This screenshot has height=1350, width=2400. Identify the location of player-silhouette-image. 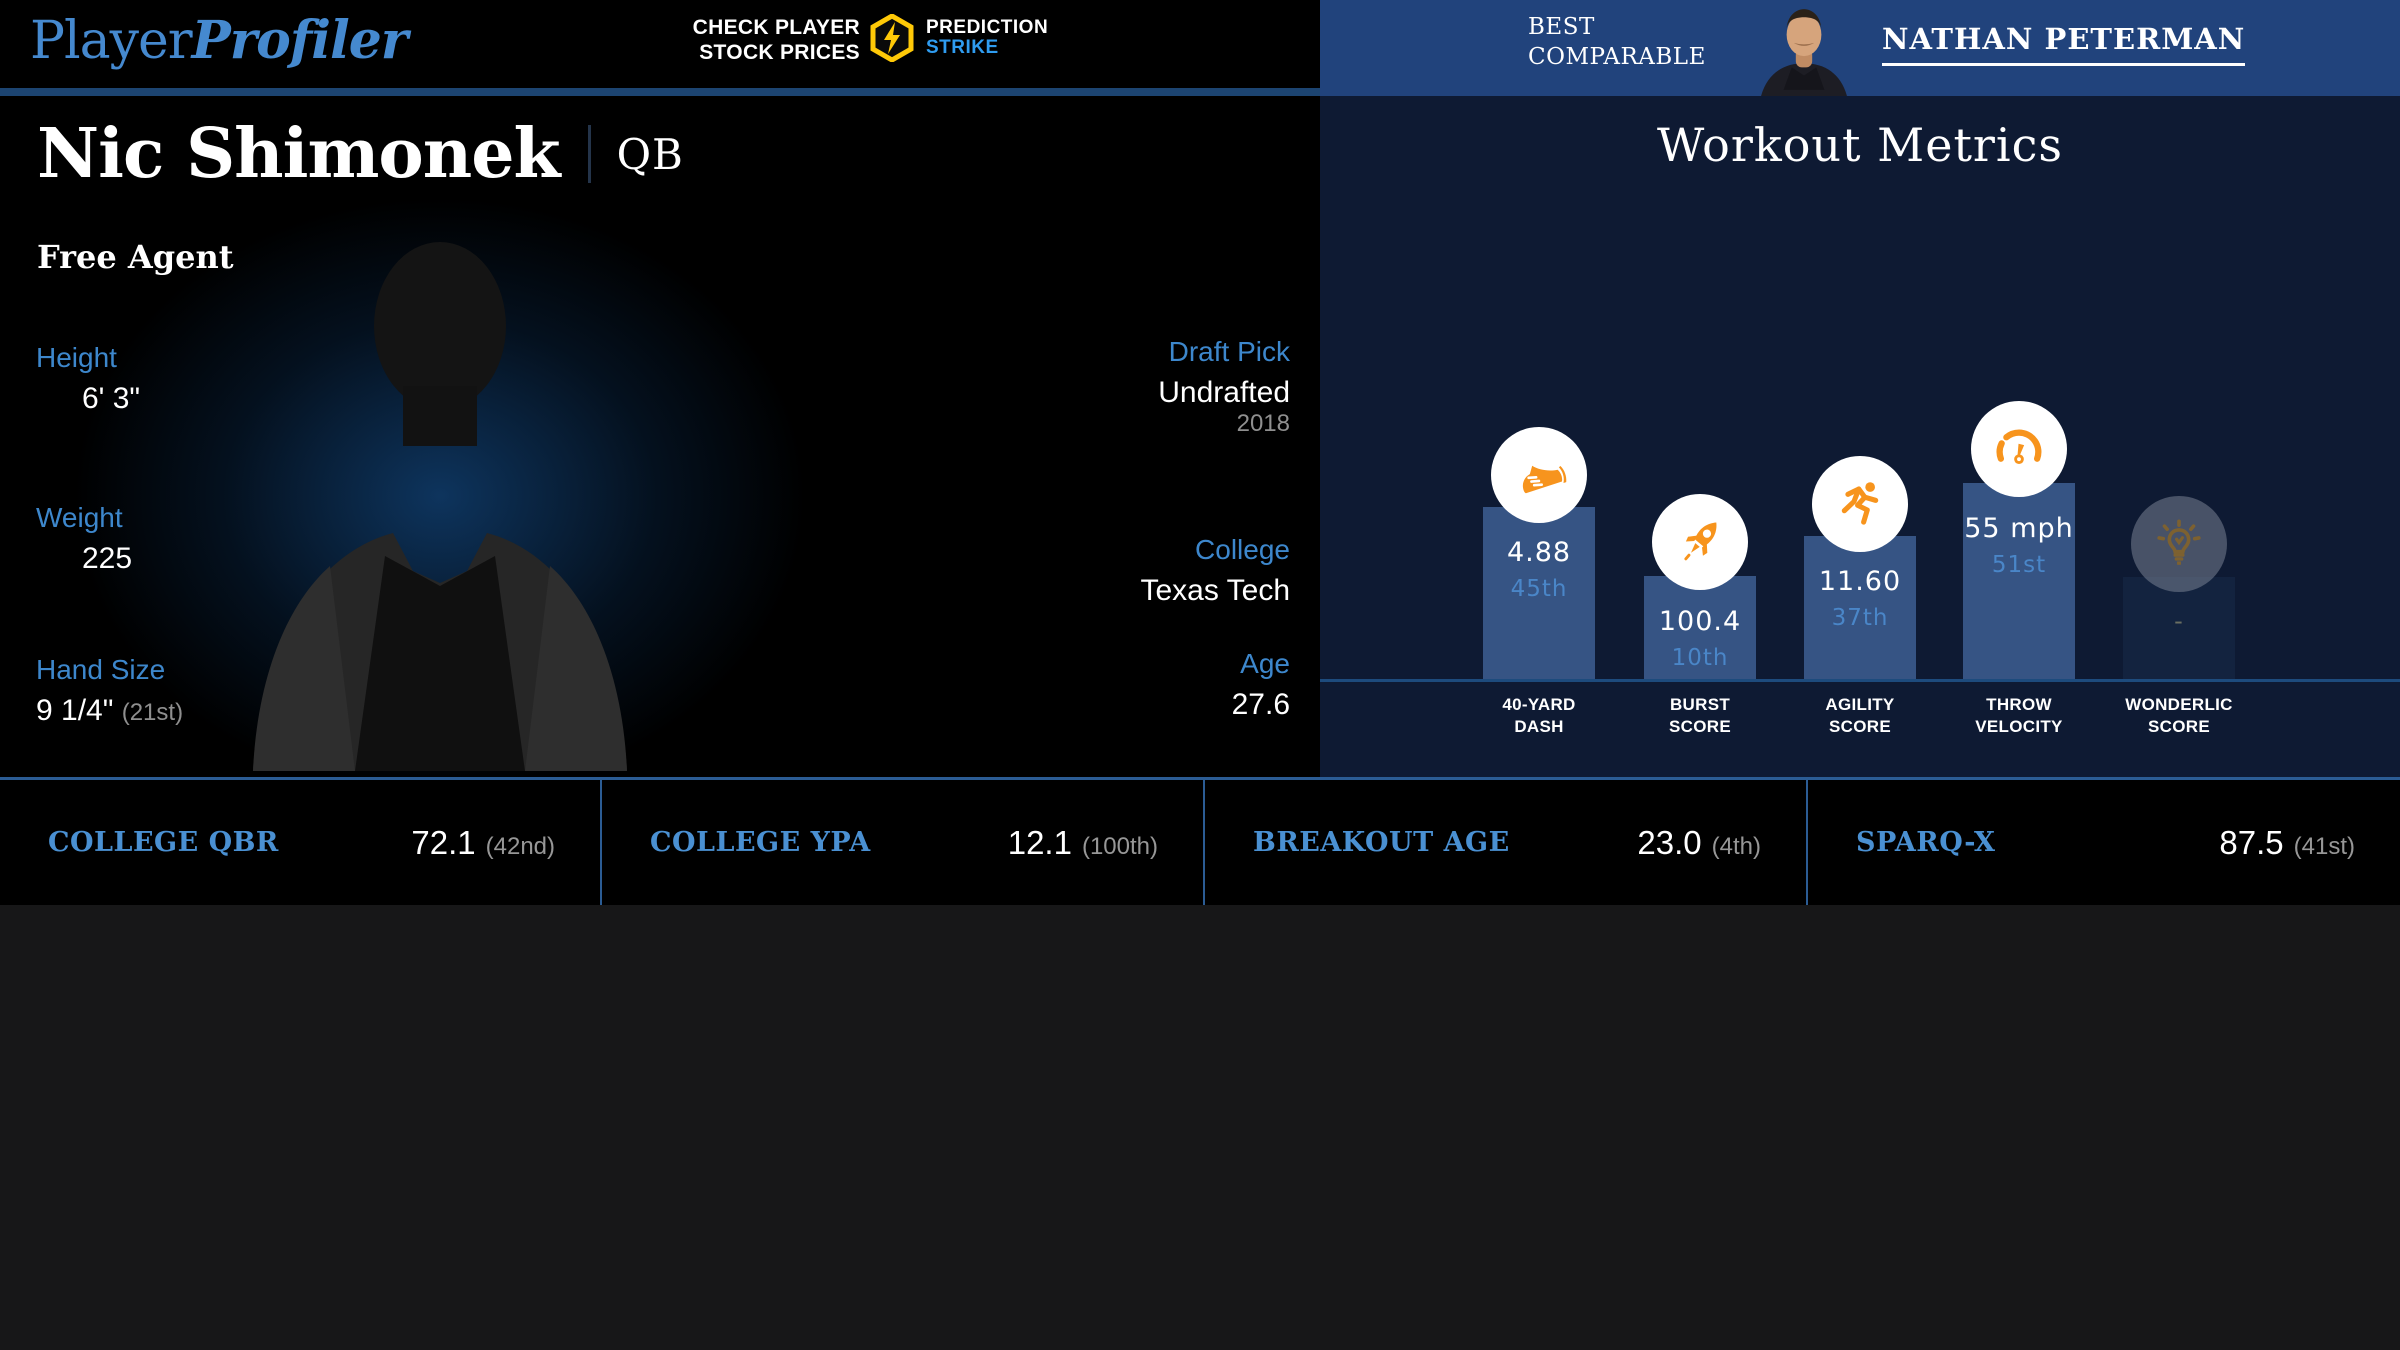
(440, 506).